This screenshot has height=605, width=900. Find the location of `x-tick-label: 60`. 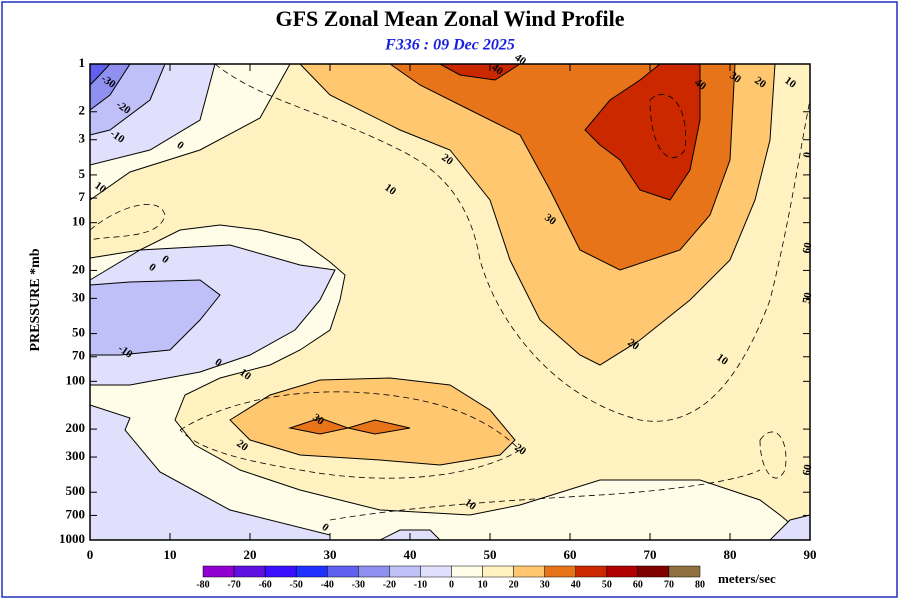

x-tick-label: 60 is located at coordinates (570, 554).